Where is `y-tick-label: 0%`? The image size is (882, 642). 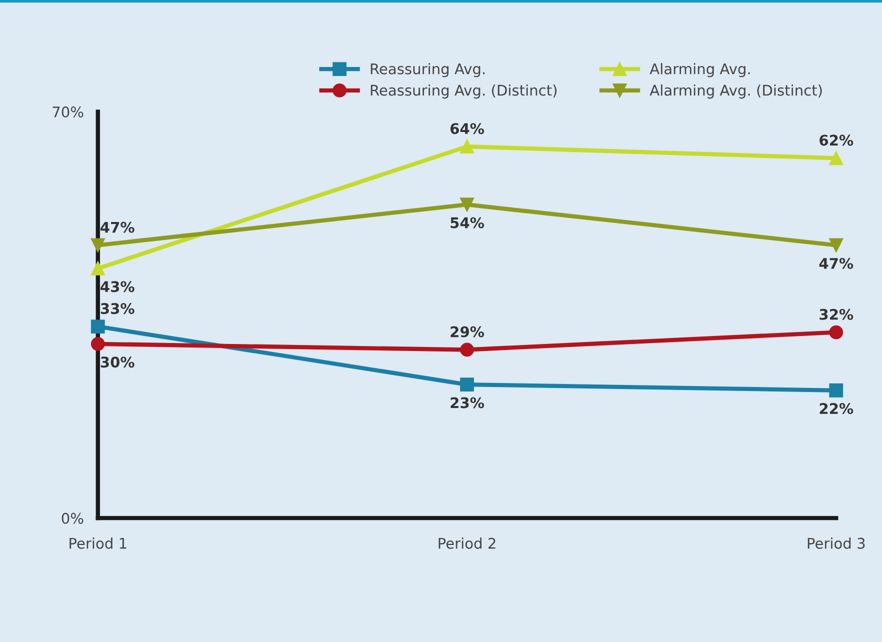 y-tick-label: 0% is located at coordinates (73, 518).